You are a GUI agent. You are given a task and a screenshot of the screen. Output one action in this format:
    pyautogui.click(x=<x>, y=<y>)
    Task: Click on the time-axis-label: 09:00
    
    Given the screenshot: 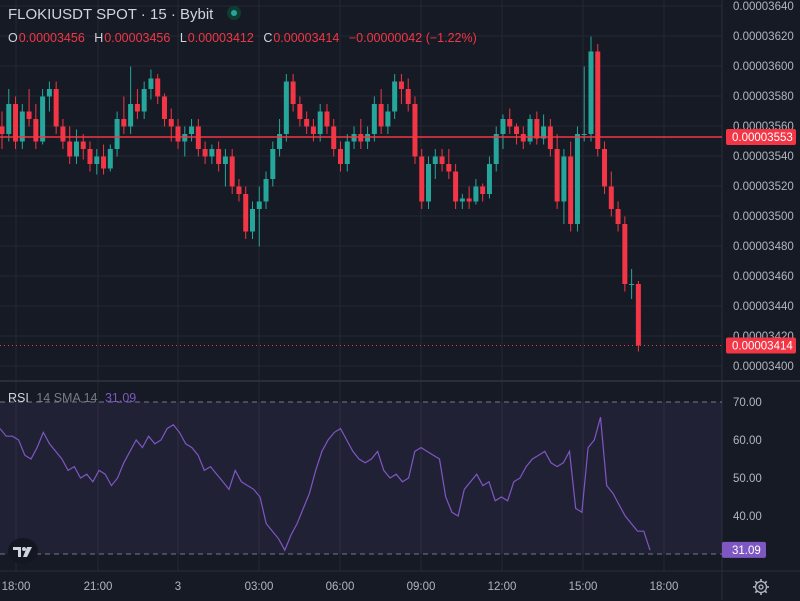 What is the action you would take?
    pyautogui.click(x=421, y=587)
    